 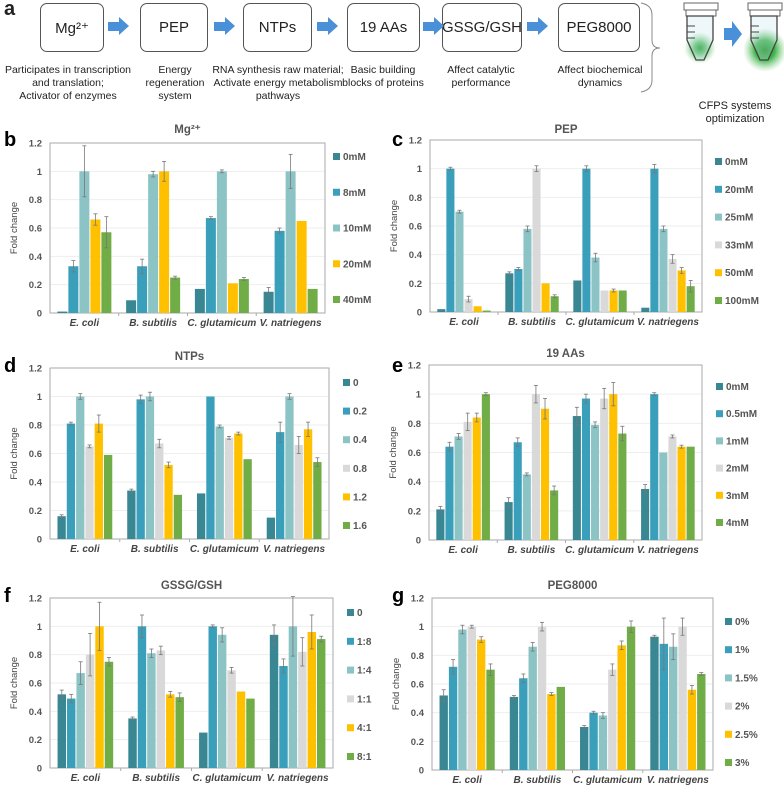 I want to click on bar-2mM-Ecoli, so click(x=467, y=480).